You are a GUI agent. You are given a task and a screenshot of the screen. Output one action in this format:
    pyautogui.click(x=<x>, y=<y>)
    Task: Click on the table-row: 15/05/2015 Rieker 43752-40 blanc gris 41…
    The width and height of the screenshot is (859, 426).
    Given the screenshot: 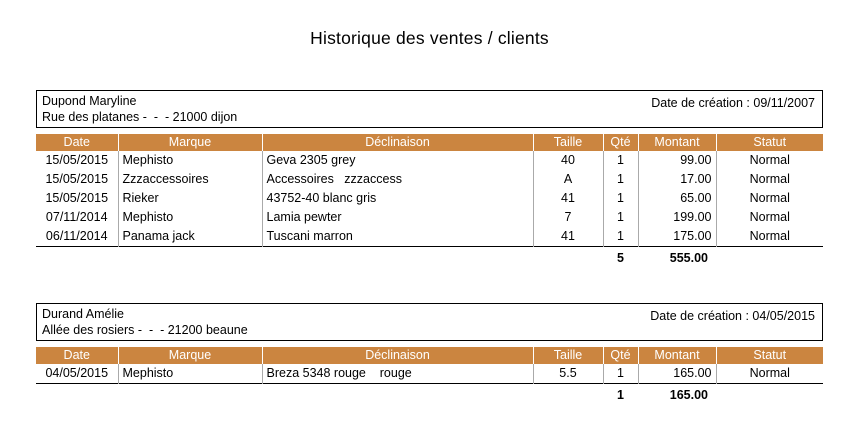 What is the action you would take?
    pyautogui.click(x=429, y=198)
    